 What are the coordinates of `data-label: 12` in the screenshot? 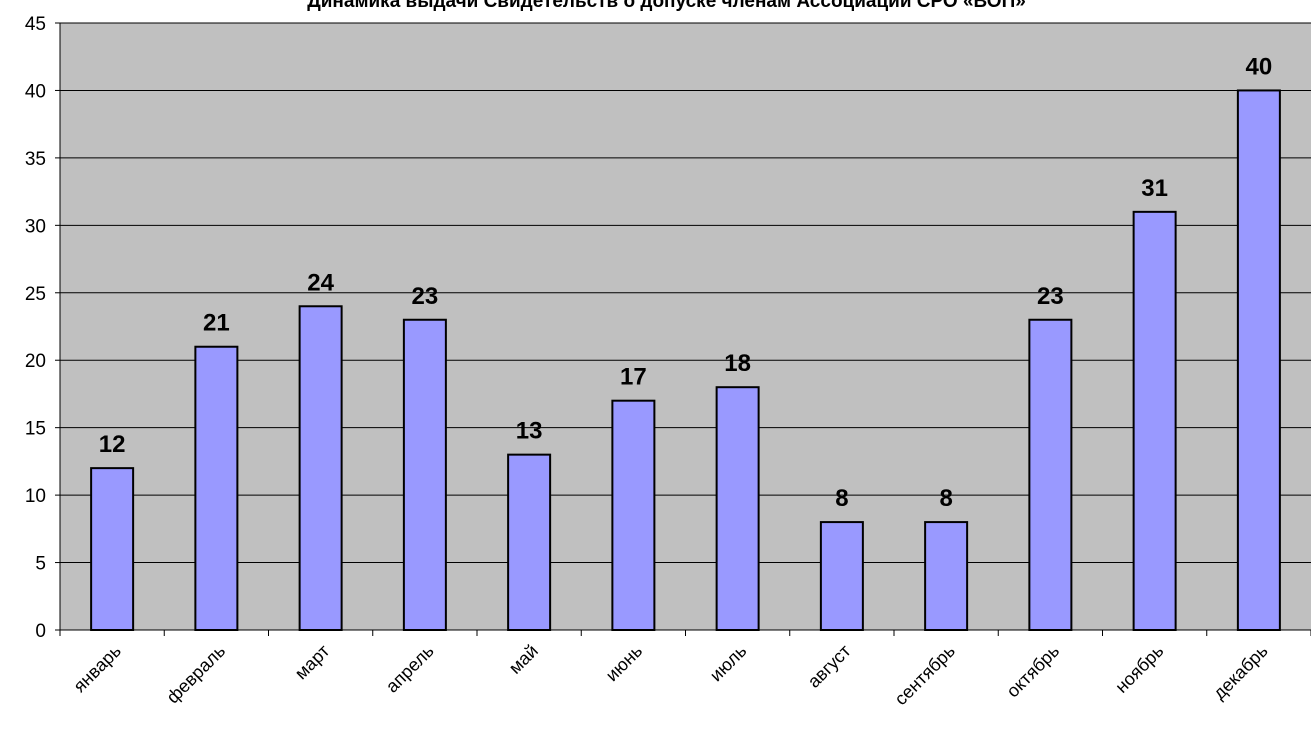 It's located at (112, 444).